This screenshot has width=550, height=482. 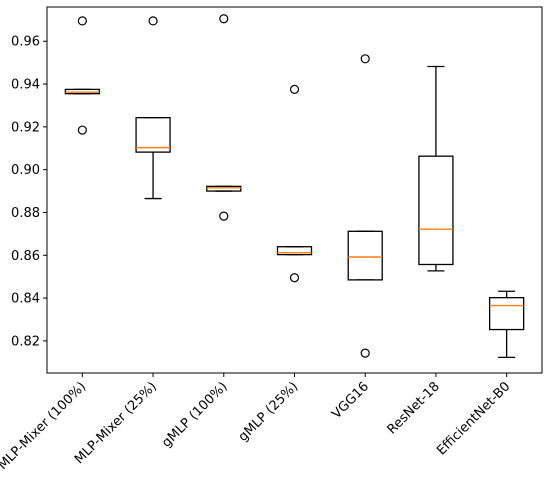 What do you see at coordinates (473, 418) in the screenshot?
I see `x-tick-label: EfficientNet-B0` at bounding box center [473, 418].